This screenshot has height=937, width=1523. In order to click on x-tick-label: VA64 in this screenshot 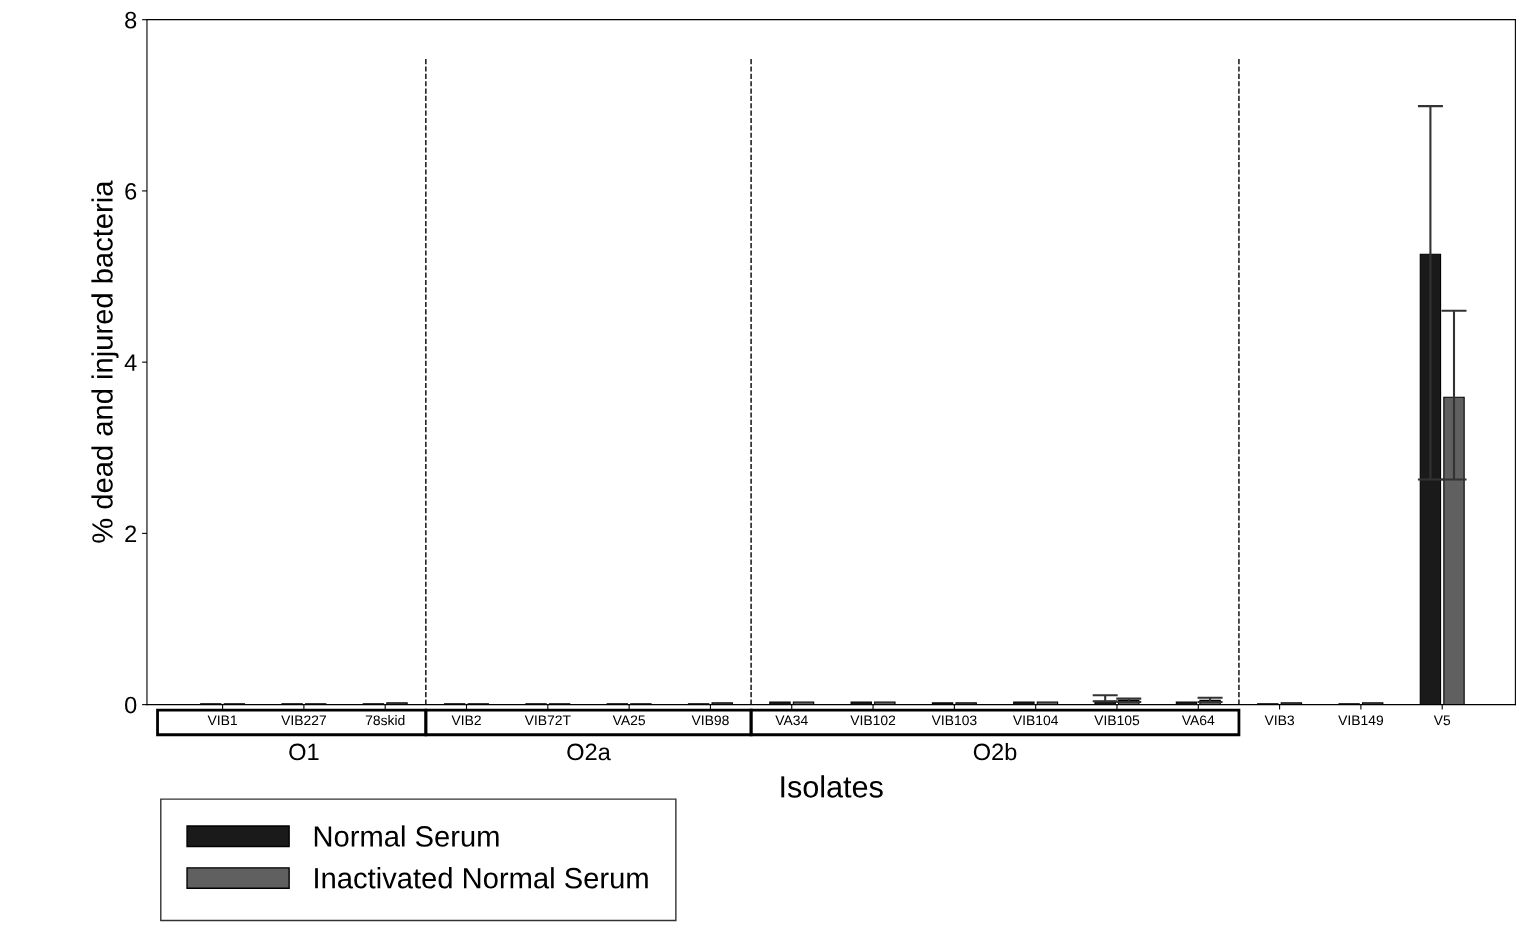, I will do `click(1198, 720)`.